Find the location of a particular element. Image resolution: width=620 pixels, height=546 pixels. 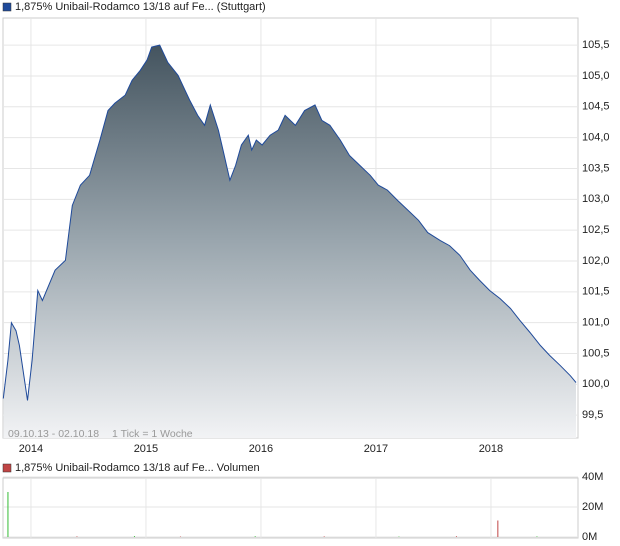

y-tick-label: 20M is located at coordinates (592, 507).